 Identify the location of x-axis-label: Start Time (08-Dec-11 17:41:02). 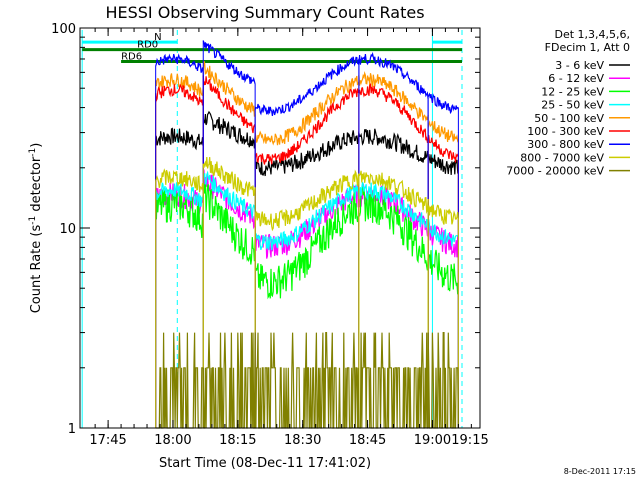
(265, 463).